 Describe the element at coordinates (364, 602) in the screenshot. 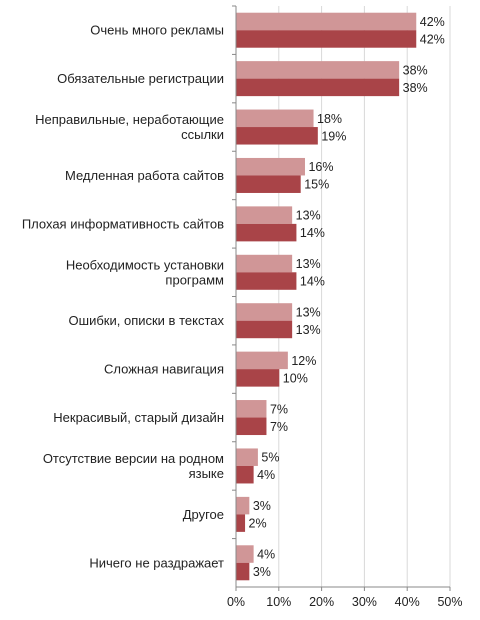

I see `x-tick-label: 30%` at that location.